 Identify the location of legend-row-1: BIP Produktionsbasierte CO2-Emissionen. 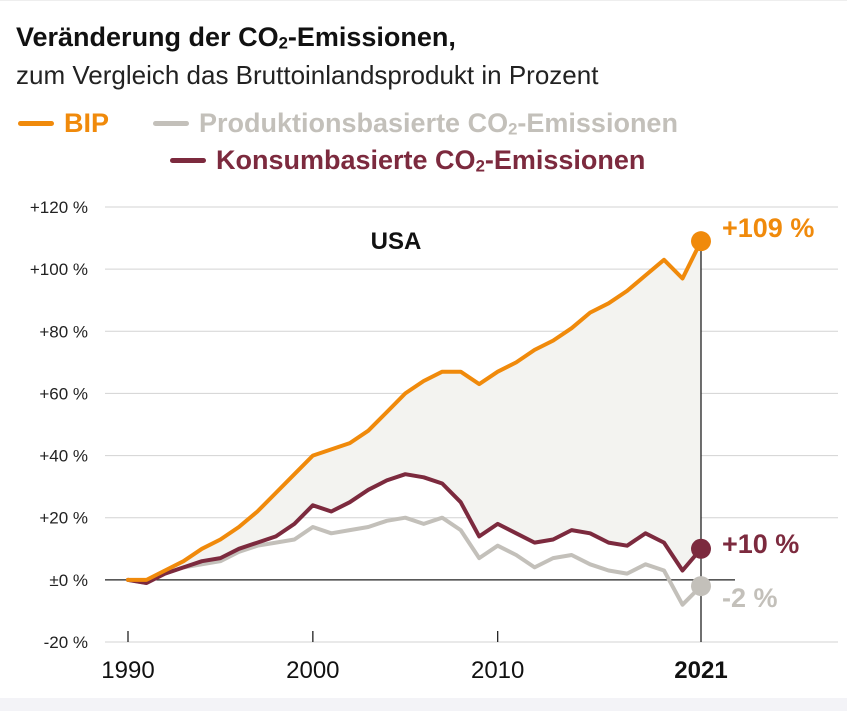
(348, 124).